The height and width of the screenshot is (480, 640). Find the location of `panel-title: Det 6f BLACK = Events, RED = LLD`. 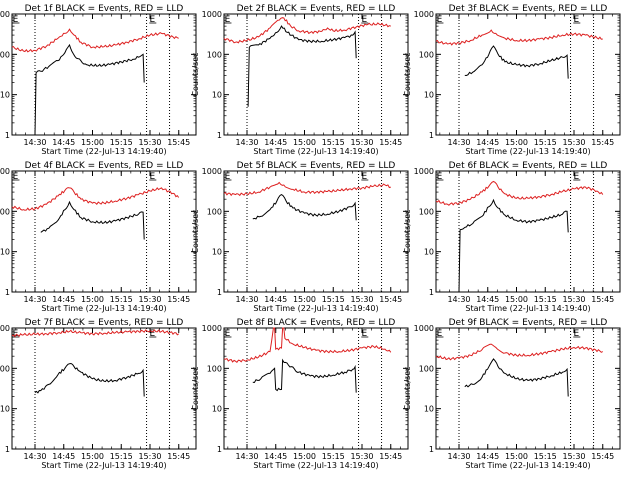

panel-title: Det 6f BLACK = Events, RED = LLD is located at coordinates (528, 166).